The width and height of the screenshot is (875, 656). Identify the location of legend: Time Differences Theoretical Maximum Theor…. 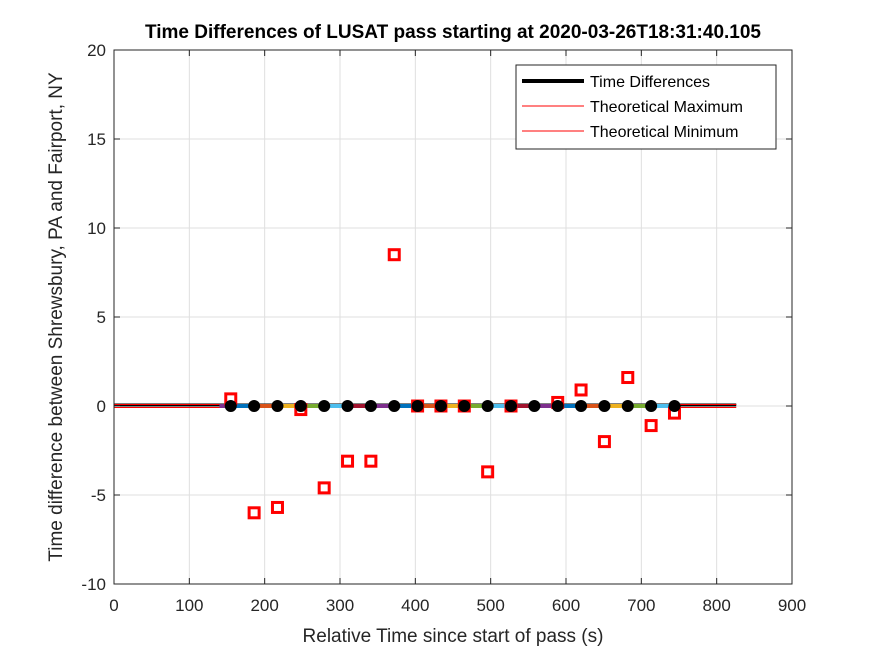
(646, 107).